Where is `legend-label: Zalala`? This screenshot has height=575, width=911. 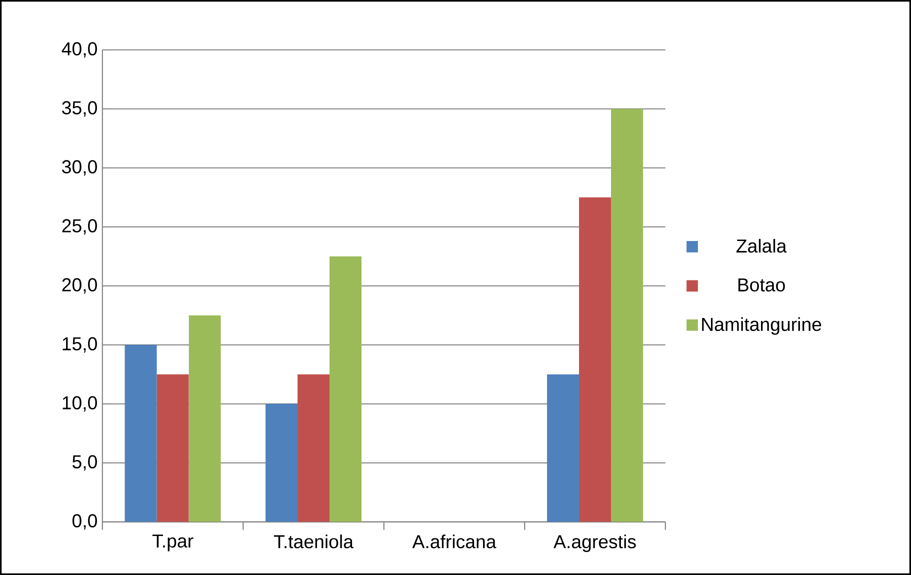 legend-label: Zalala is located at coordinates (761, 245).